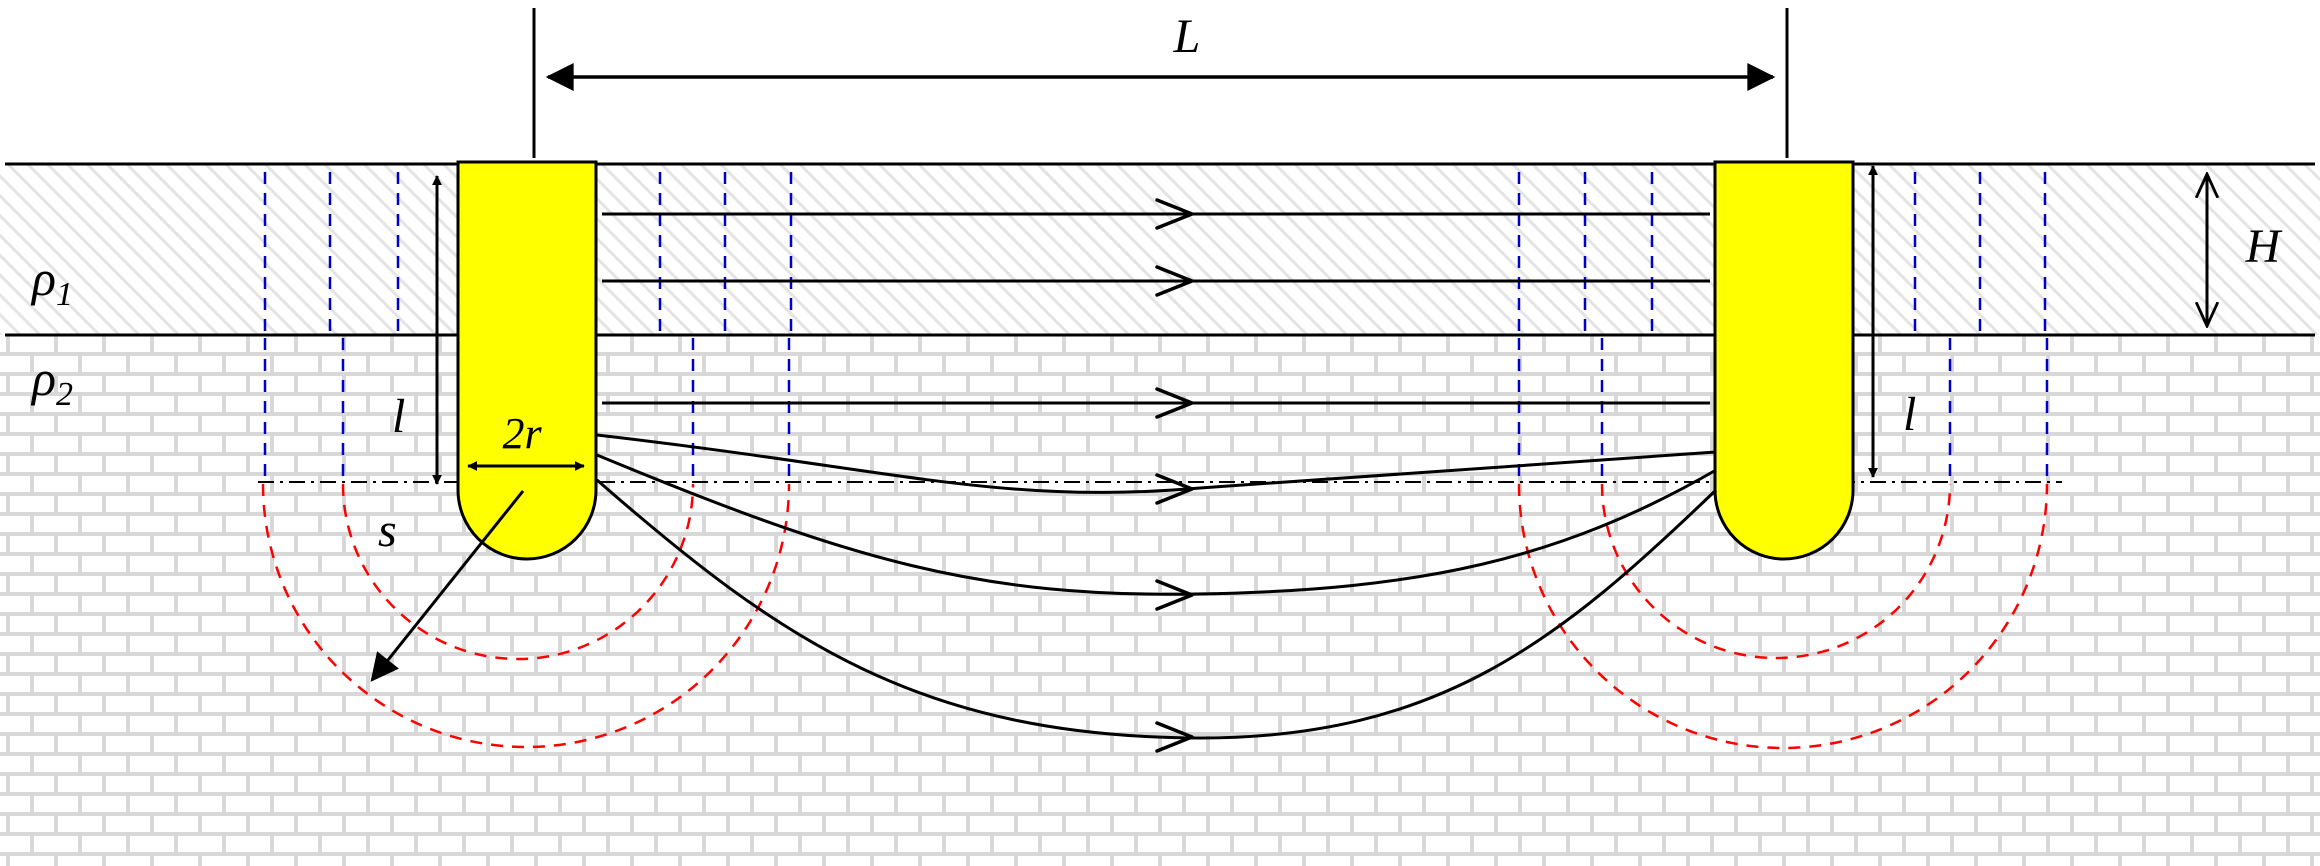 This screenshot has height=866, width=2320. I want to click on resistivity-upper-label: ρ1, so click(51, 281).